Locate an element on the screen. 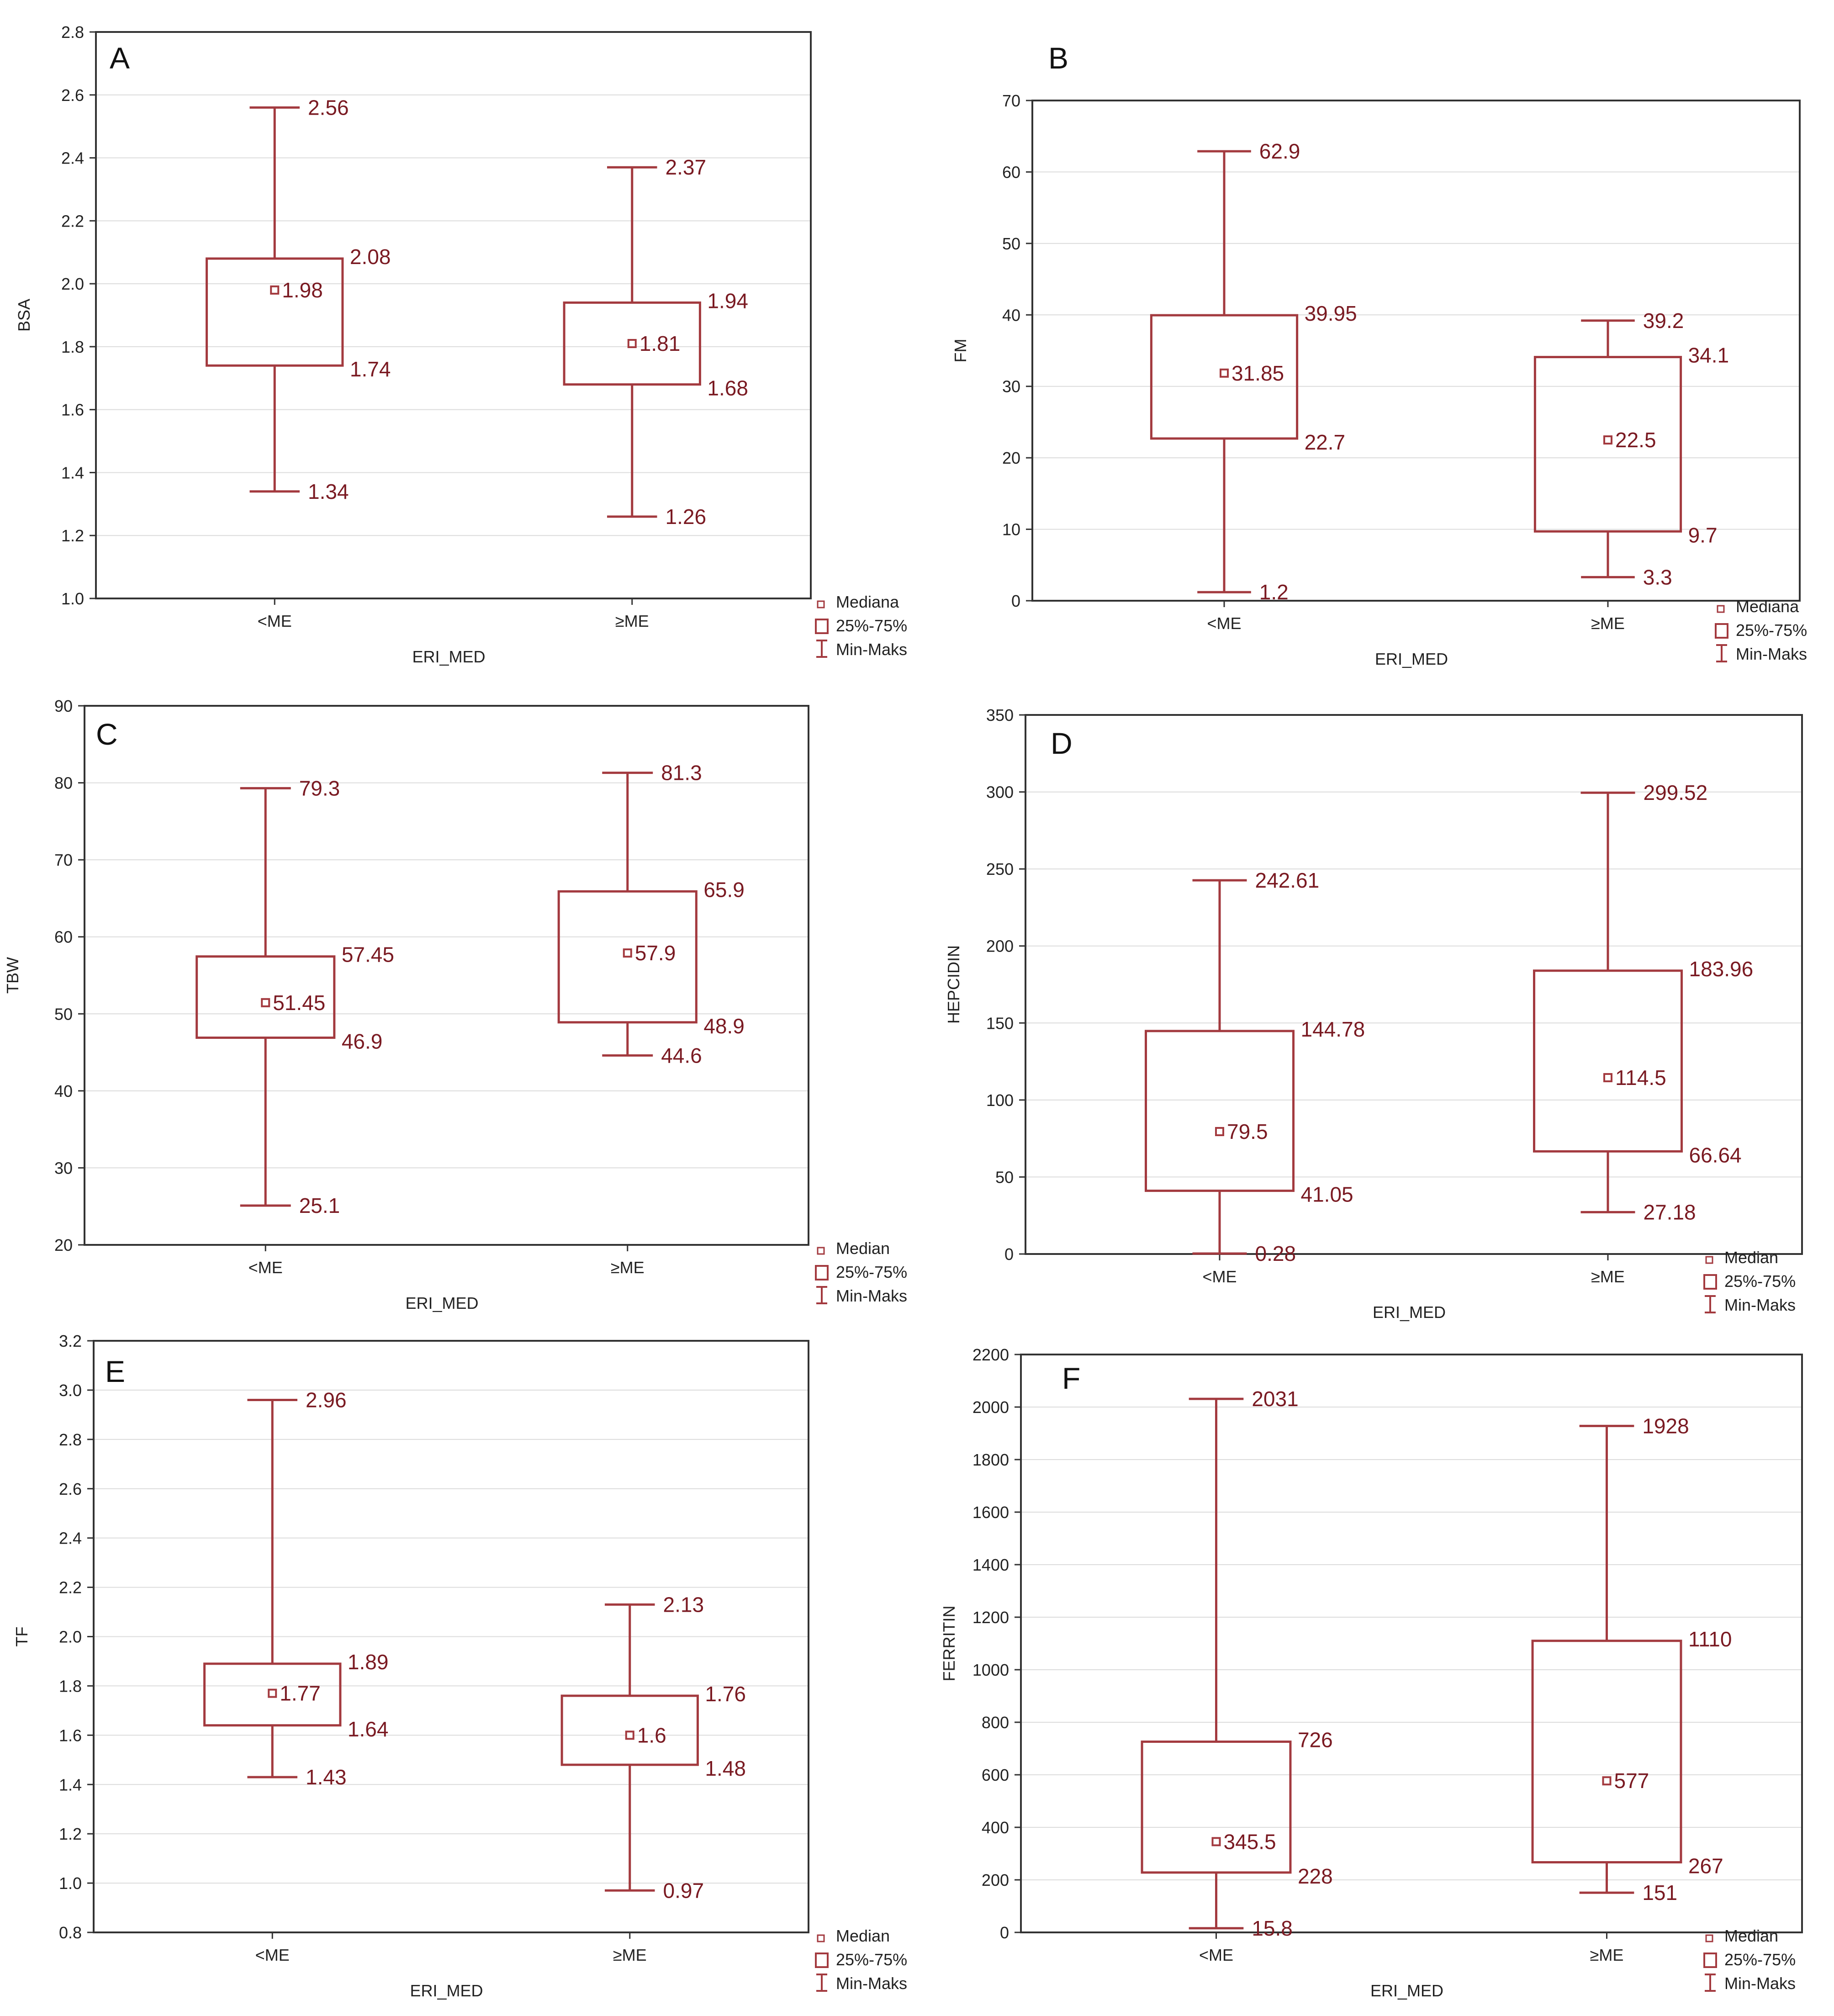 The height and width of the screenshot is (2016, 1834). max-label: 2.13 is located at coordinates (684, 1604).